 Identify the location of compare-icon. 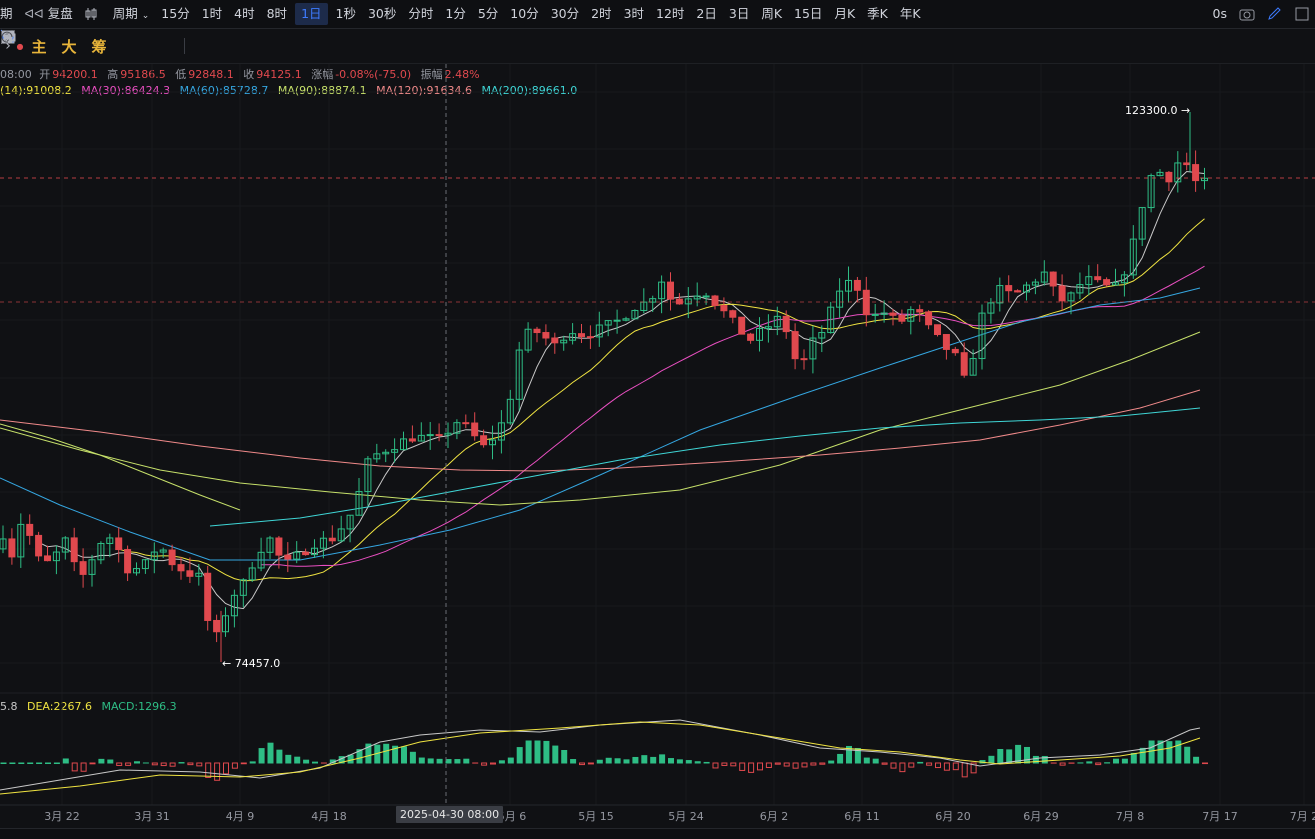
(162, 46).